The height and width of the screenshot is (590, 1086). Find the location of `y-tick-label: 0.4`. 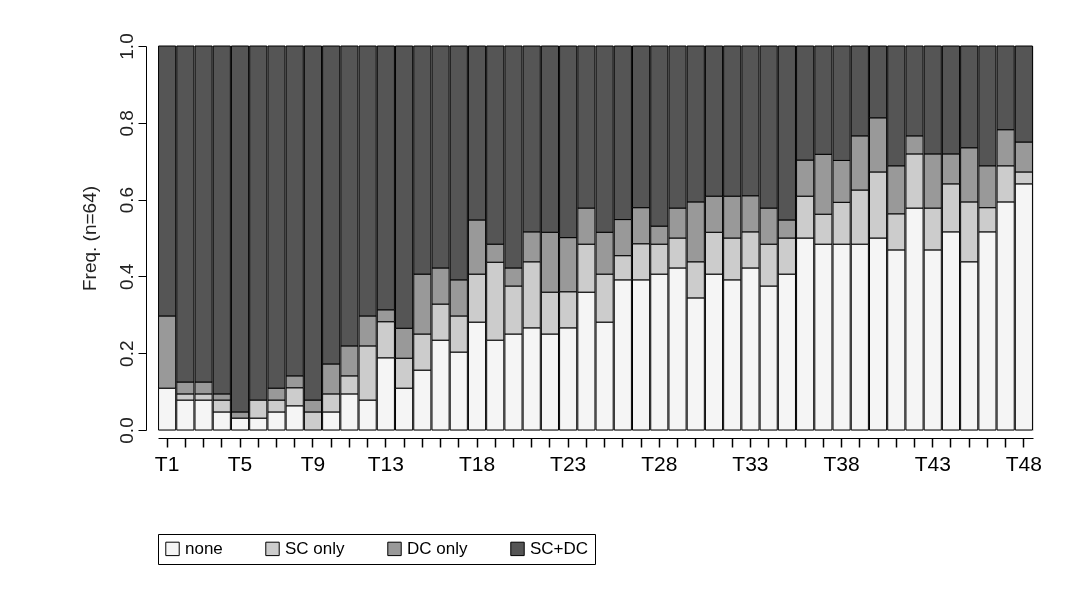

y-tick-label: 0.4 is located at coordinates (126, 277).